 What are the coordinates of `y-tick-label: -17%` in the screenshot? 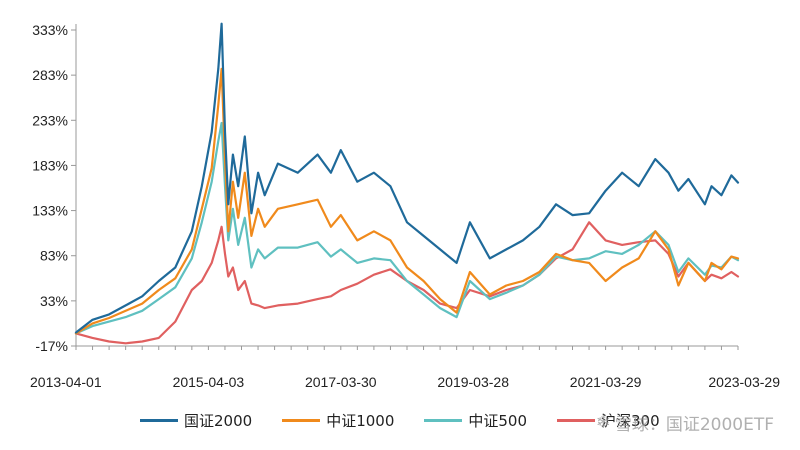 It's located at (51, 346).